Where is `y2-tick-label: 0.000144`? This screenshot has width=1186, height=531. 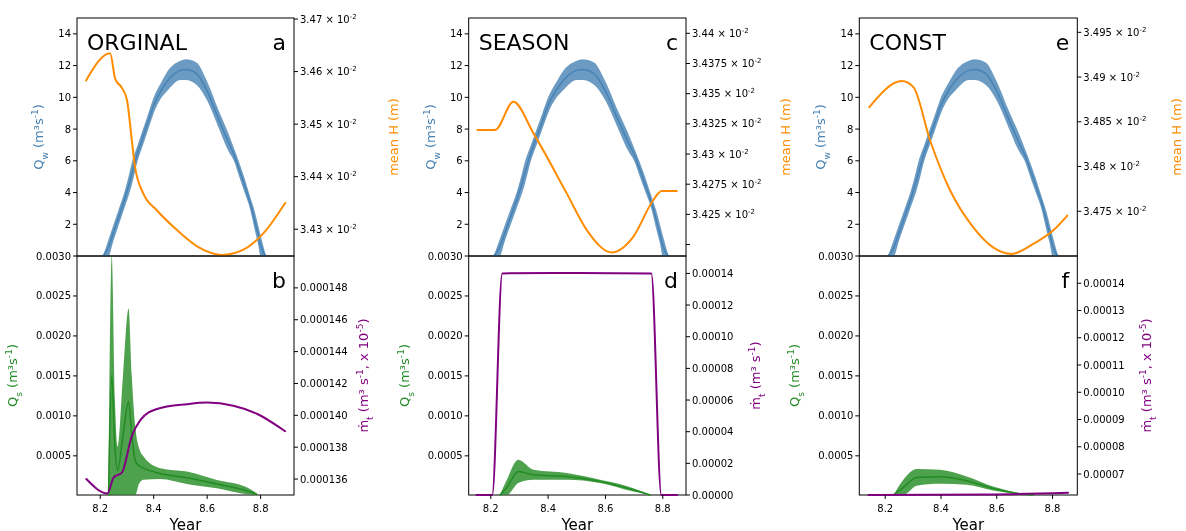
y2-tick-label: 0.000144 is located at coordinates (324, 352).